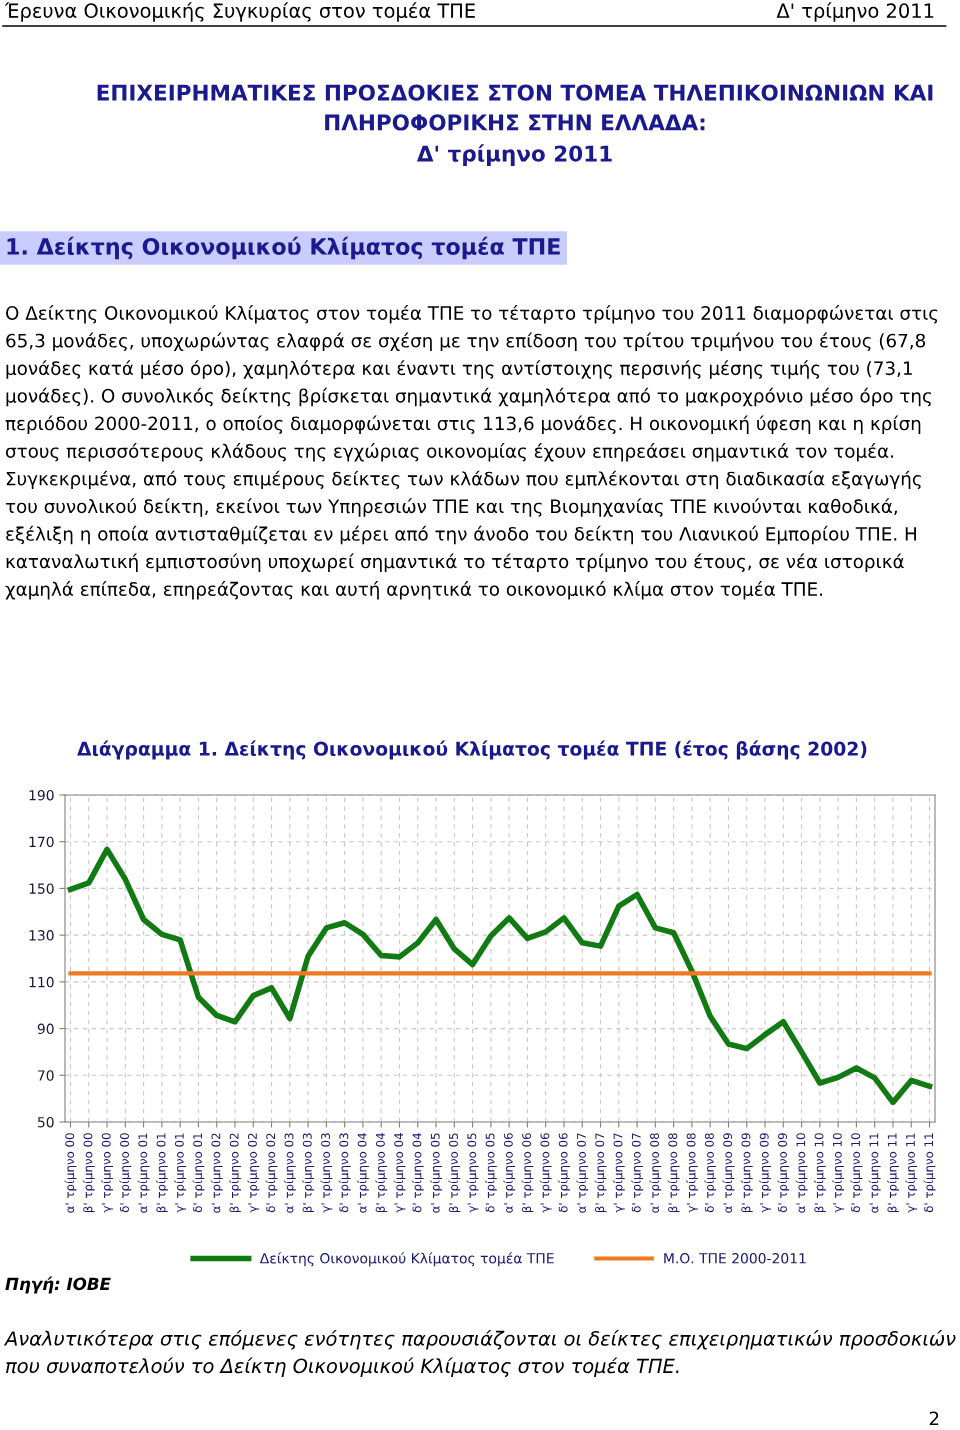 This screenshot has width=960, height=1430. What do you see at coordinates (125, 1173) in the screenshot?
I see `x-tick-label: δ' τρίμηνο 00` at bounding box center [125, 1173].